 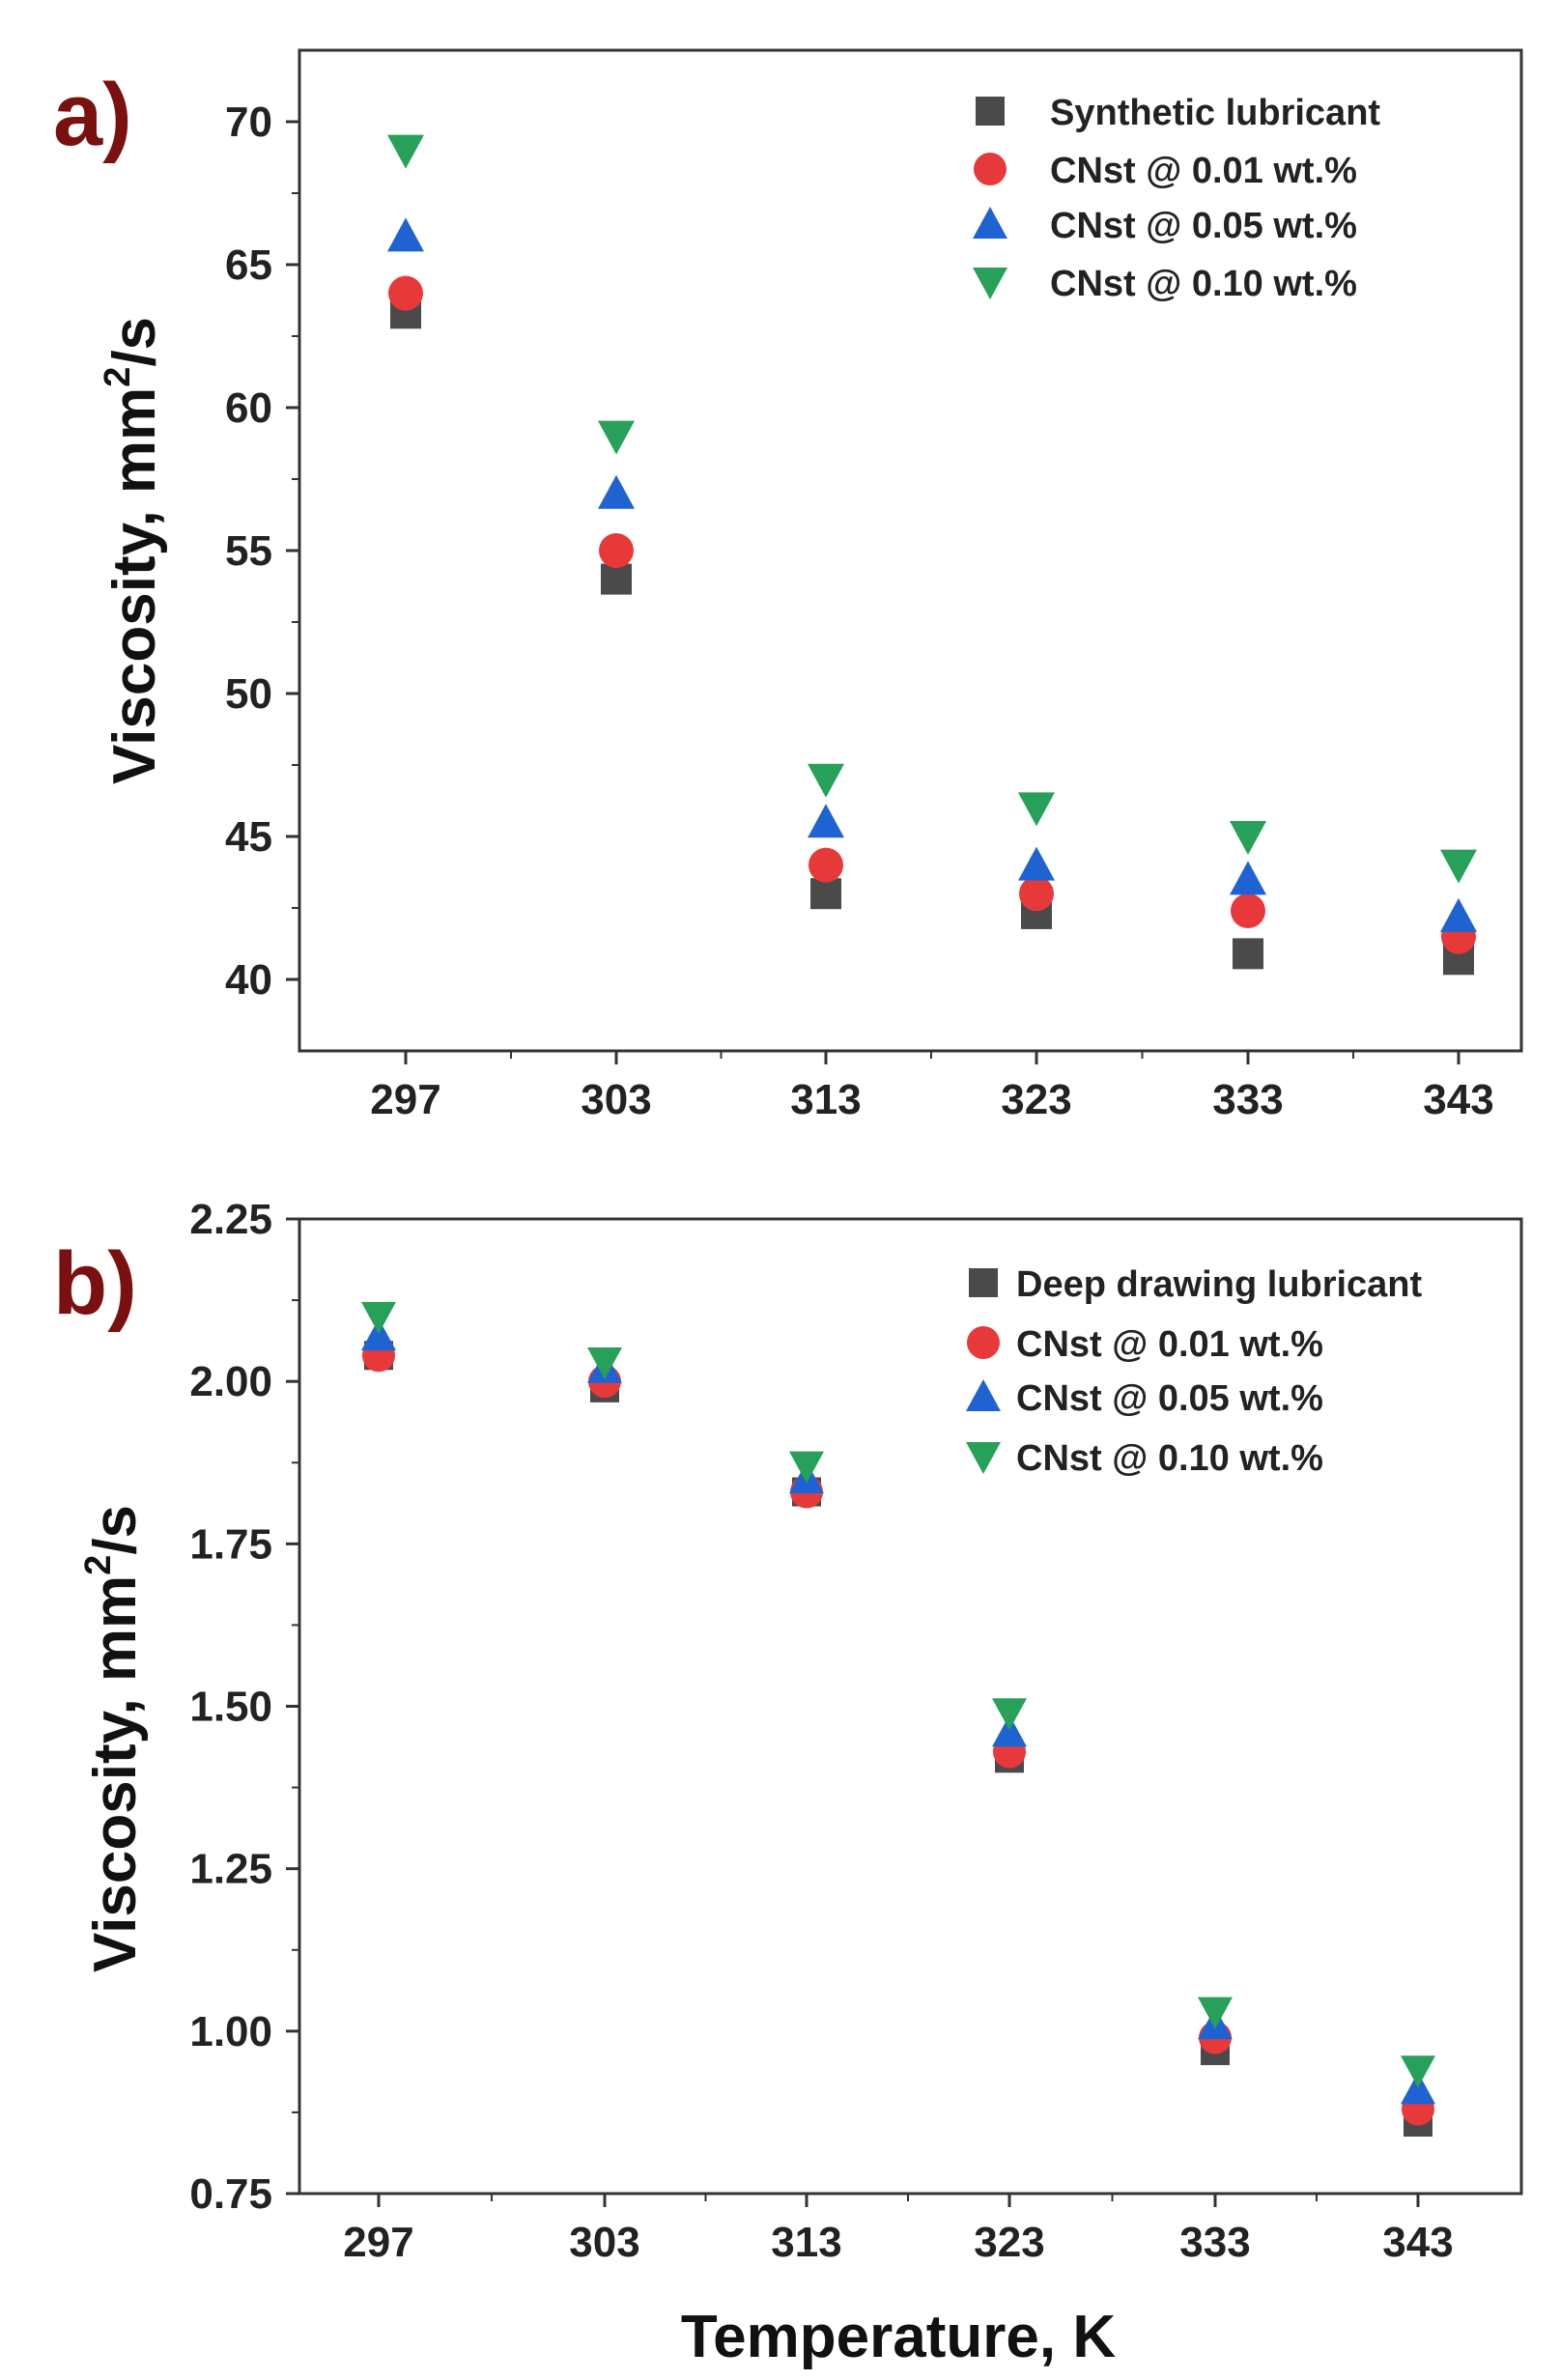 I want to click on y-tick-label: 40, so click(x=249, y=980).